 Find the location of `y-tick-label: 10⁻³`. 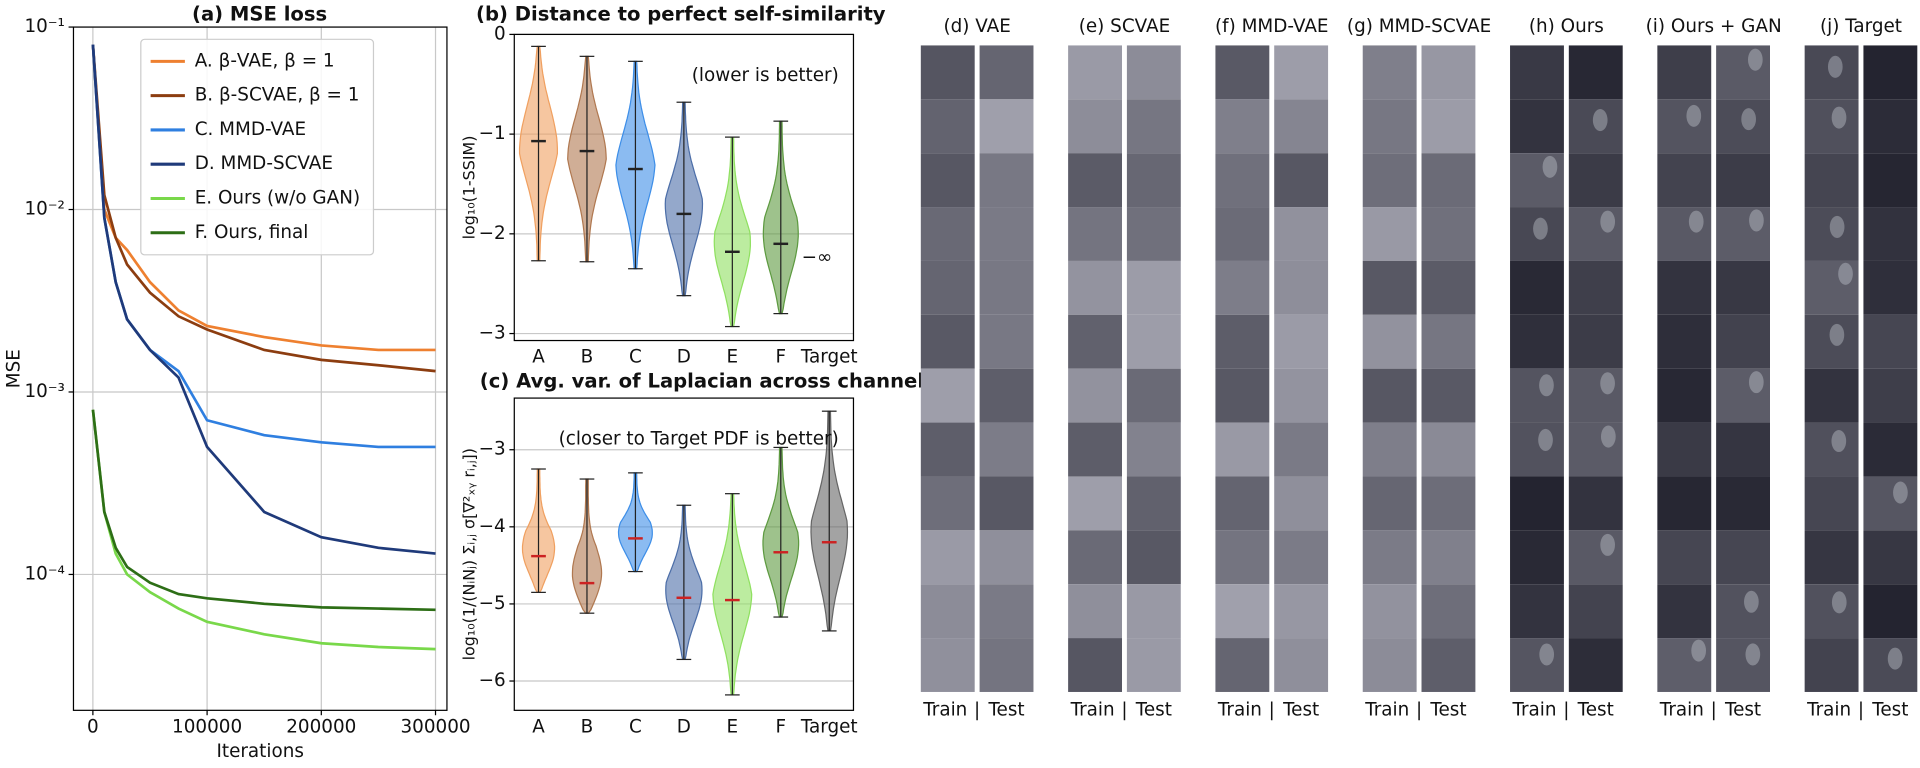

y-tick-label: 10⁻³ is located at coordinates (44, 391).